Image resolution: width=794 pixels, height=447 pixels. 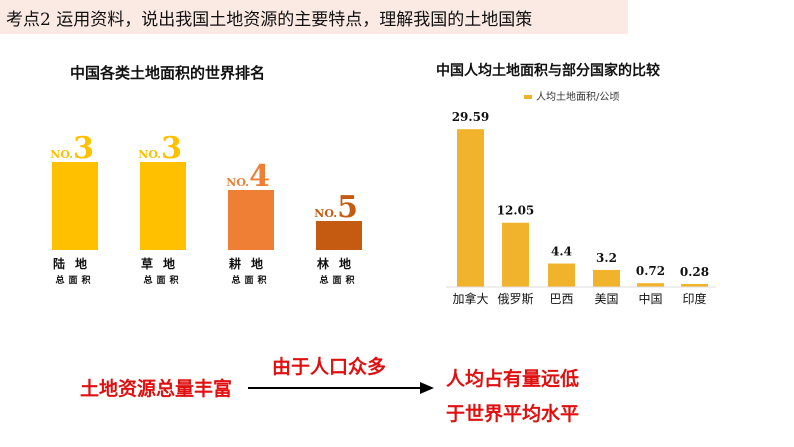 What do you see at coordinates (339, 263) in the screenshot?
I see `category-label: 林地` at bounding box center [339, 263].